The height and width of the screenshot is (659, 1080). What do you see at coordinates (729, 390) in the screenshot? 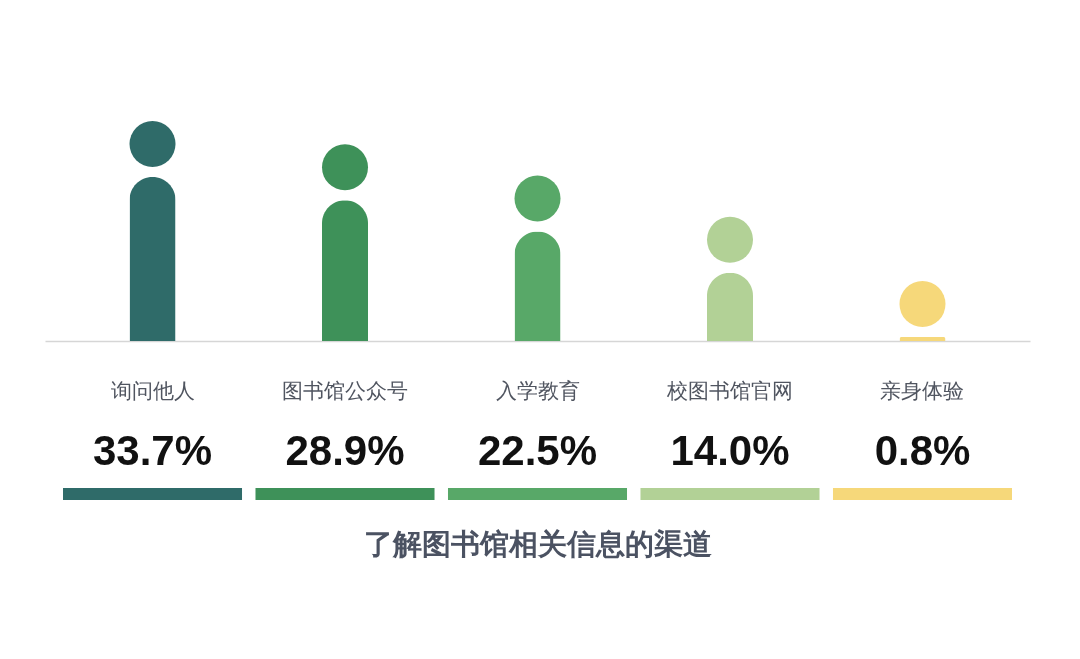
I see `x-tick-label: 校图书馆官网` at bounding box center [729, 390].